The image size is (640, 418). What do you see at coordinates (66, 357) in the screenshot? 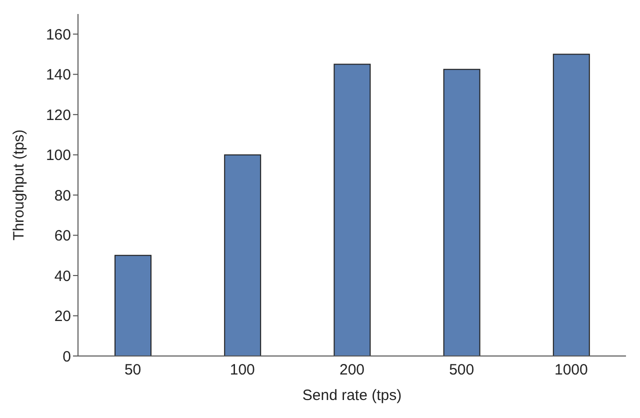
I see `y-tick-label: 0` at bounding box center [66, 357].